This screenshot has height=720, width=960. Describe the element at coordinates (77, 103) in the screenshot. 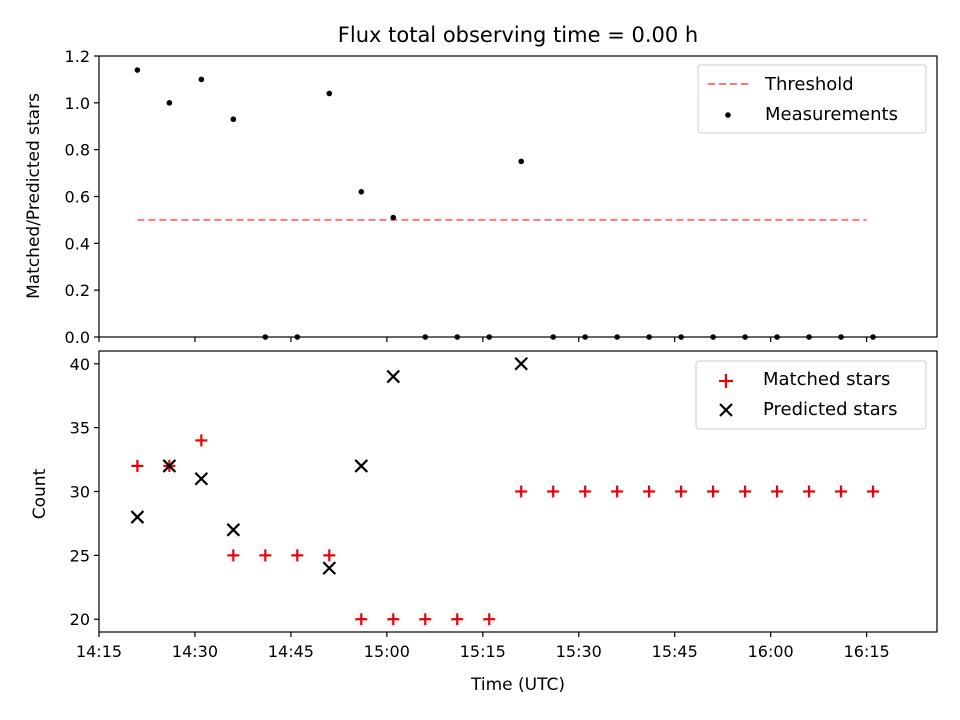

I see `top-y-tick-label: 1.0` at that location.